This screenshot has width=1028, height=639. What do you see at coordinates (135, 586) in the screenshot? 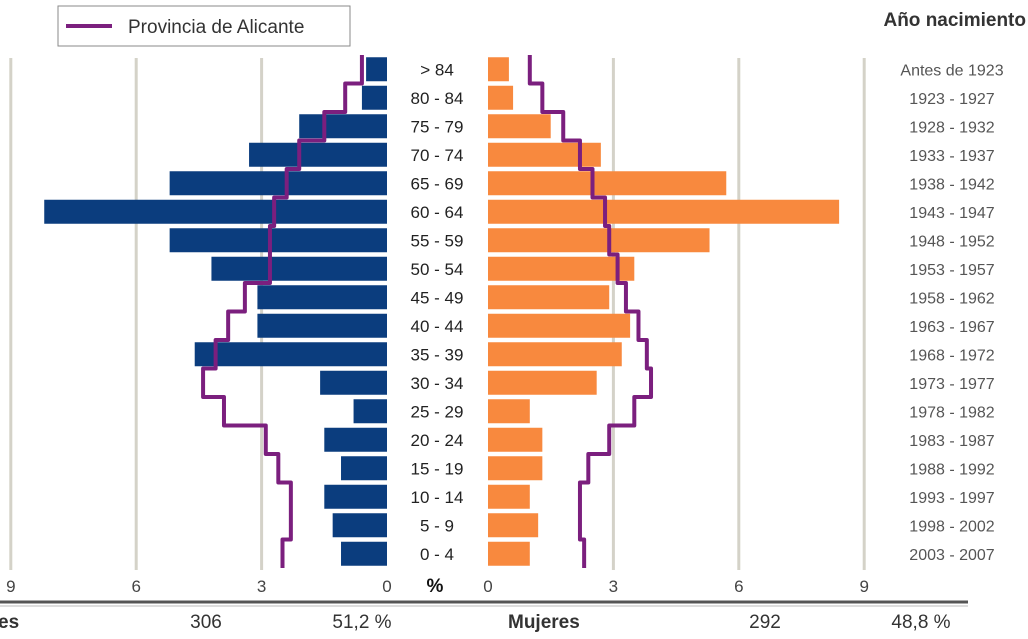
I see `left-tick-label: 6` at bounding box center [135, 586].